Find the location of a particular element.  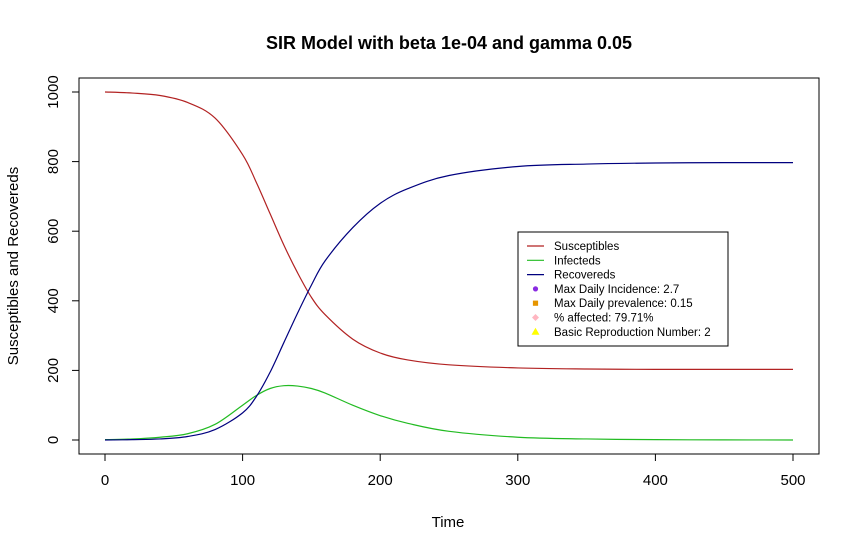

y-tick-label: 0 is located at coordinates (53, 440).